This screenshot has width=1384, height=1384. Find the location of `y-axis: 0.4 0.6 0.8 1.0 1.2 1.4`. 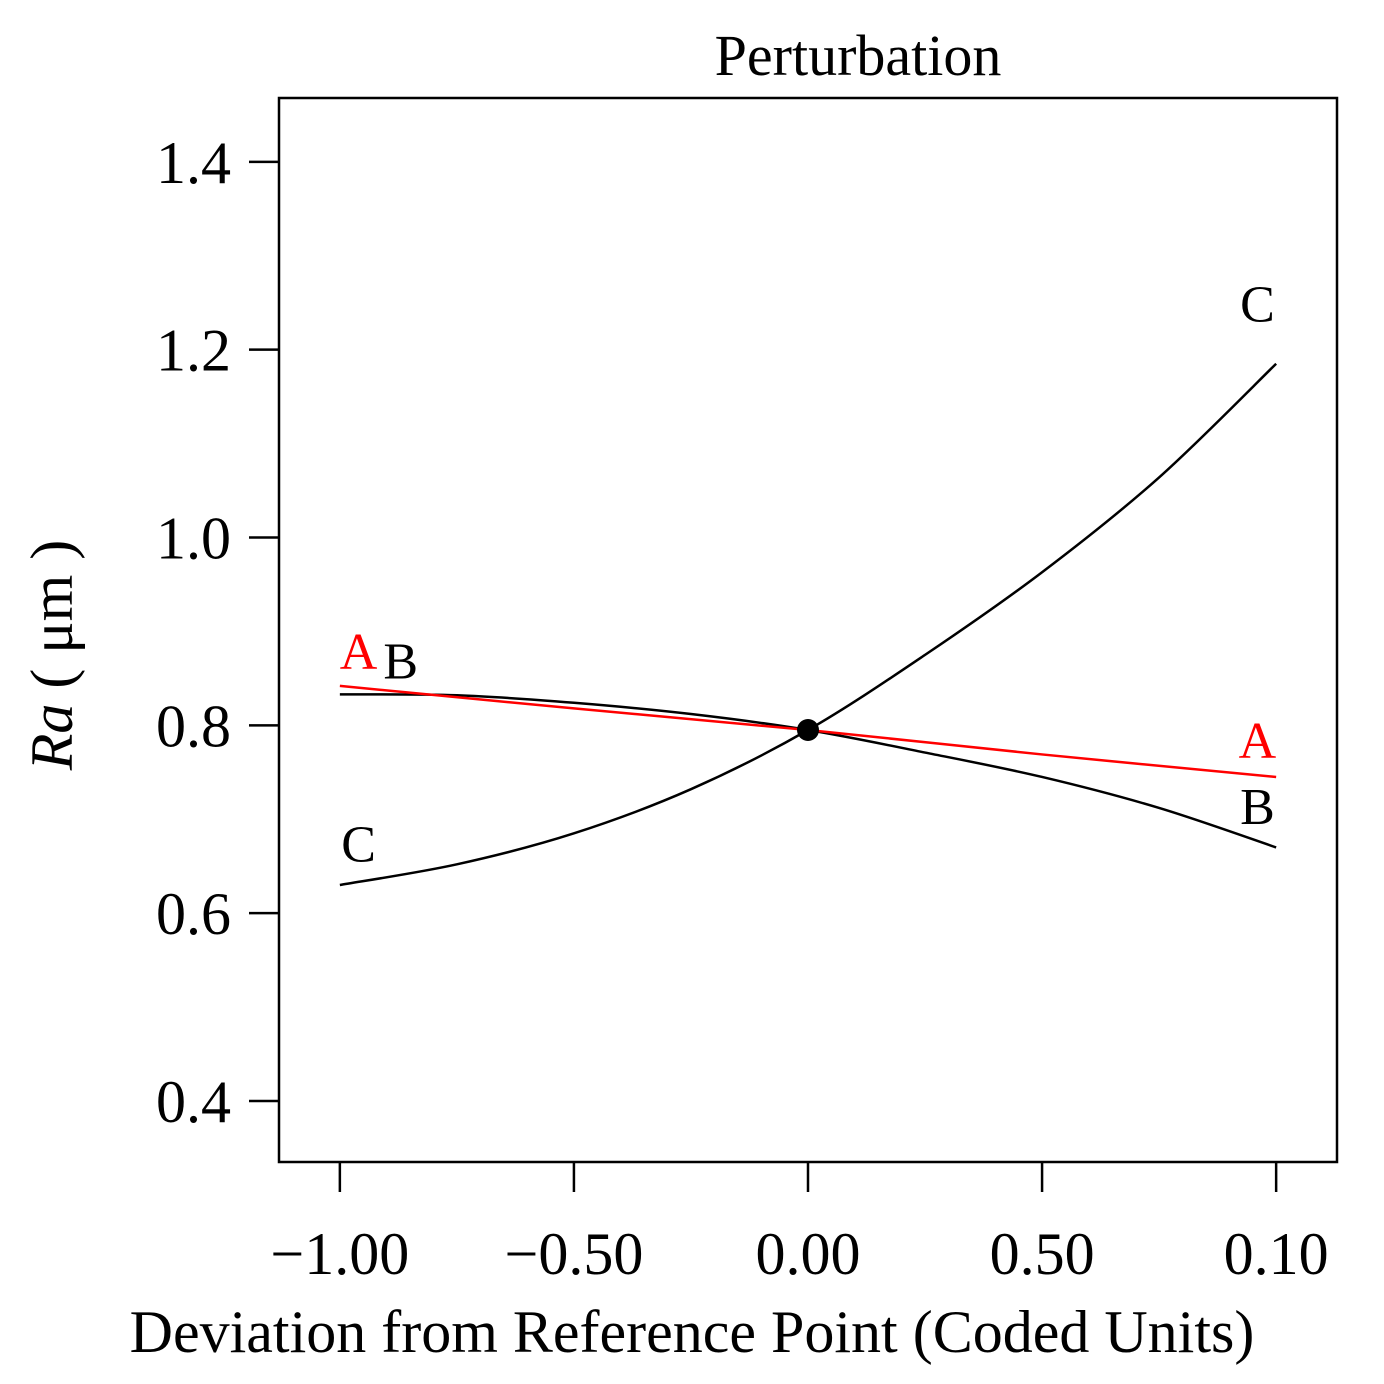

y-axis: 0.4 0.6 0.8 1.0 1.2 1.4 is located at coordinates (217, 632).